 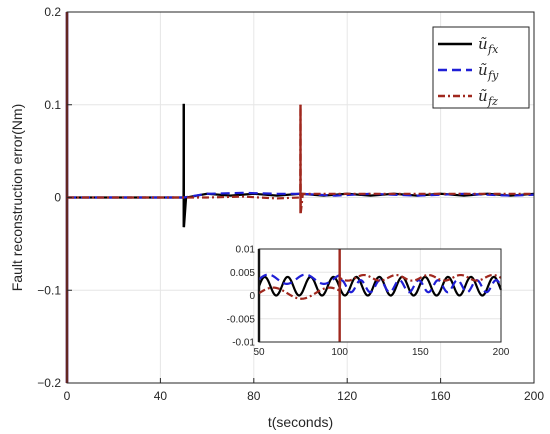 I want to click on inset-x-tick-label: 100, so click(x=339, y=352).